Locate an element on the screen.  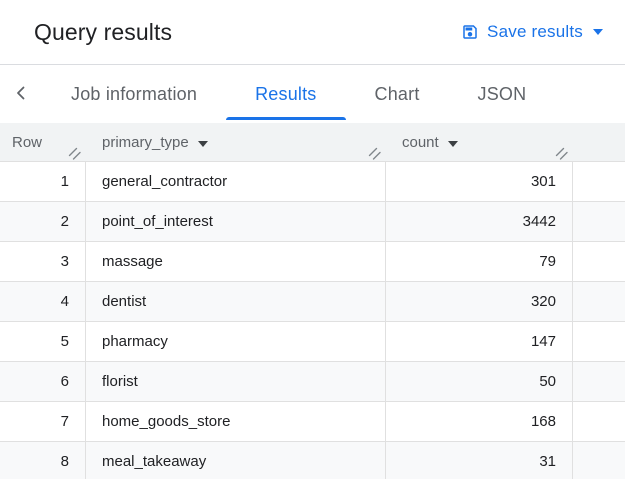
cell-row-number: 8 is located at coordinates (43, 460).